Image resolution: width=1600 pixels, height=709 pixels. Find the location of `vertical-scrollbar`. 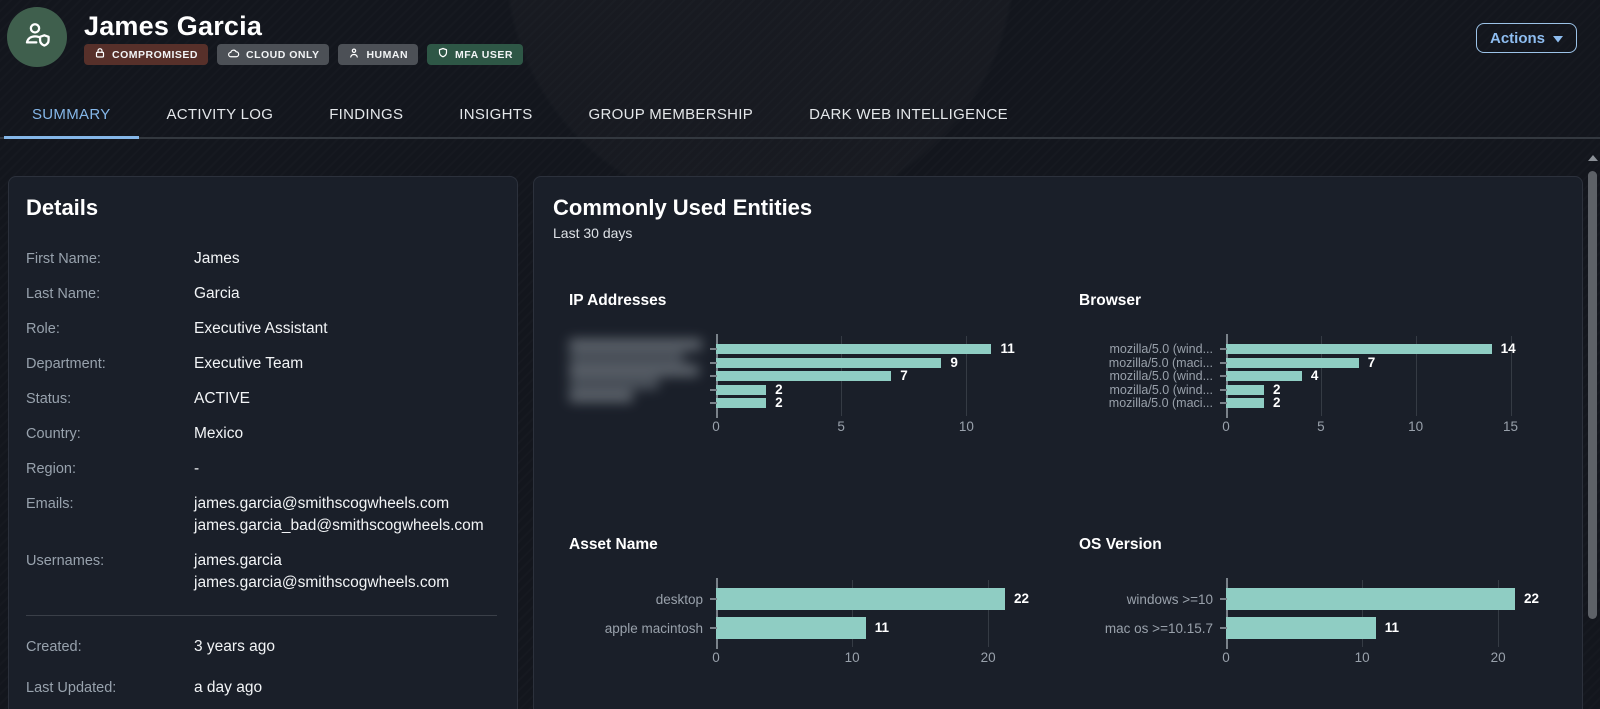

vertical-scrollbar is located at coordinates (1592, 428).